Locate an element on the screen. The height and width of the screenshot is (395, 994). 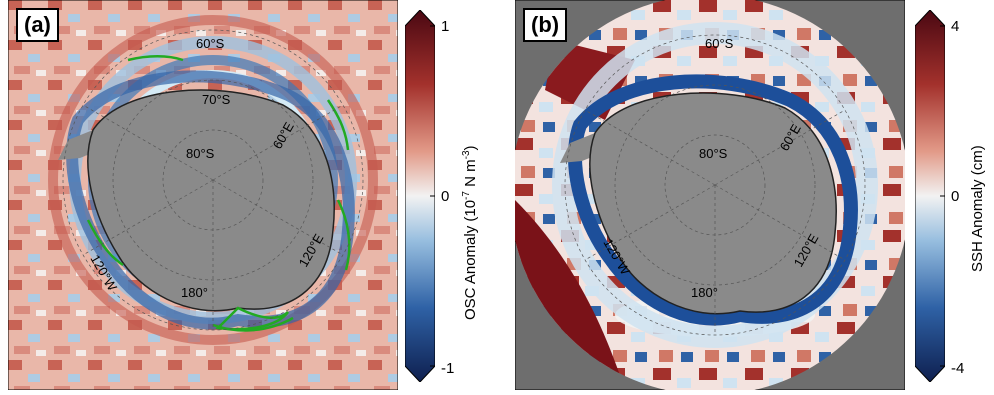
cbar-b-mid: 0 is located at coordinates (955, 196).